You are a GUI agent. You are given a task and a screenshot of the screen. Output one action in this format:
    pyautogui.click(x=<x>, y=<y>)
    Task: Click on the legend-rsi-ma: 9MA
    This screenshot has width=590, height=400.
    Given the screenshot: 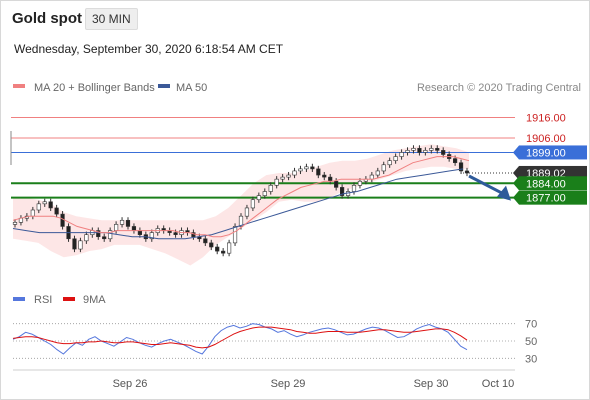 What is the action you would take?
    pyautogui.click(x=84, y=300)
    